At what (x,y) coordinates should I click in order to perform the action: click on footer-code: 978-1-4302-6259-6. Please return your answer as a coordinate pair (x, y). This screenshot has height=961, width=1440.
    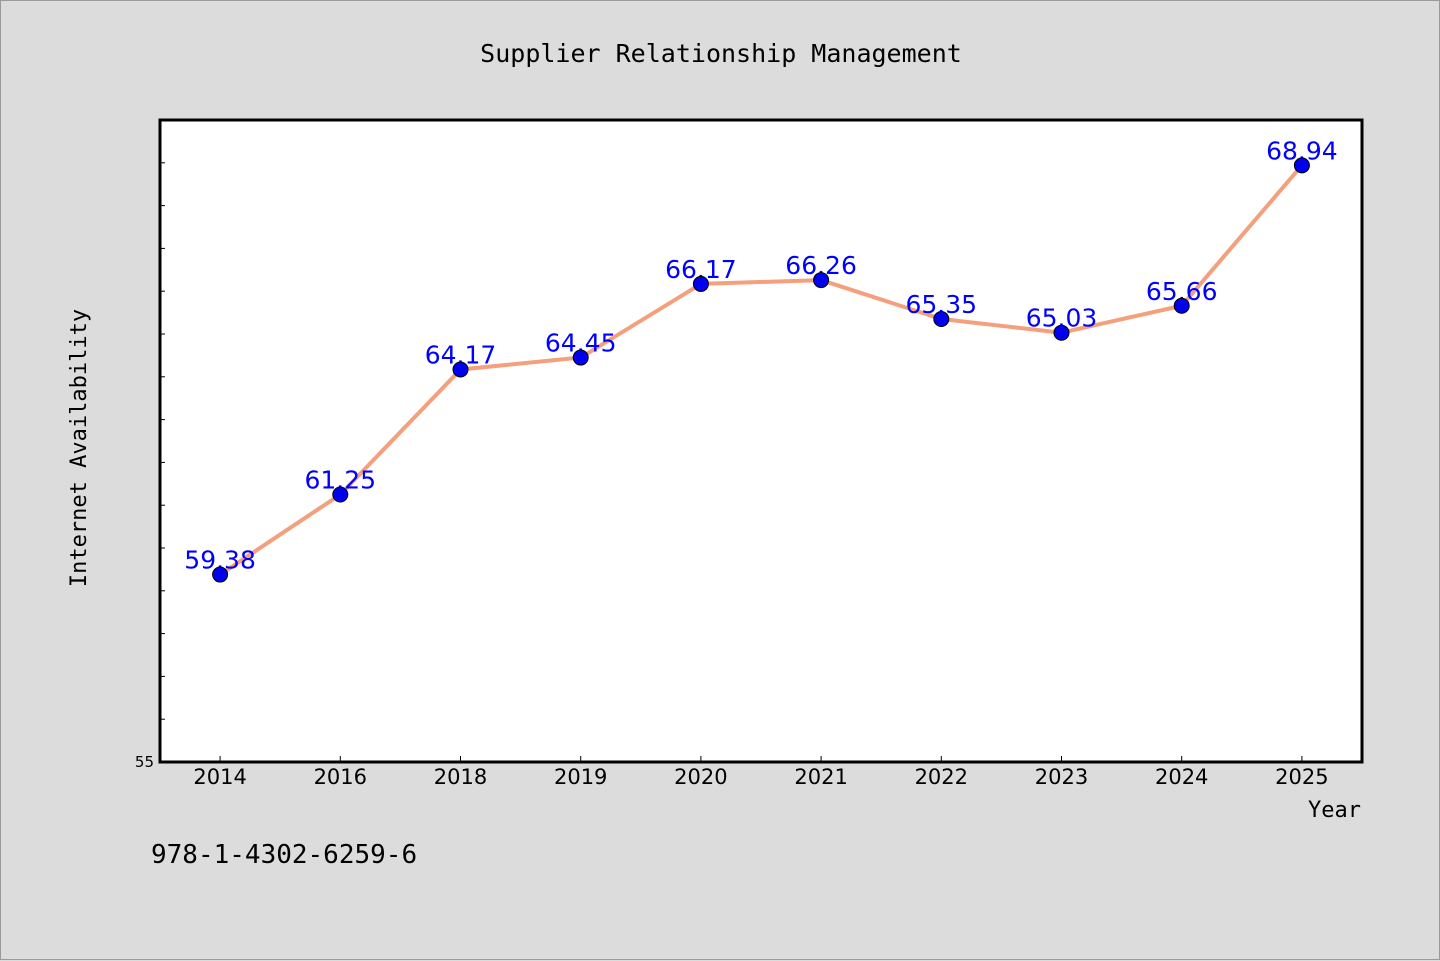
    Looking at the image, I should click on (284, 855).